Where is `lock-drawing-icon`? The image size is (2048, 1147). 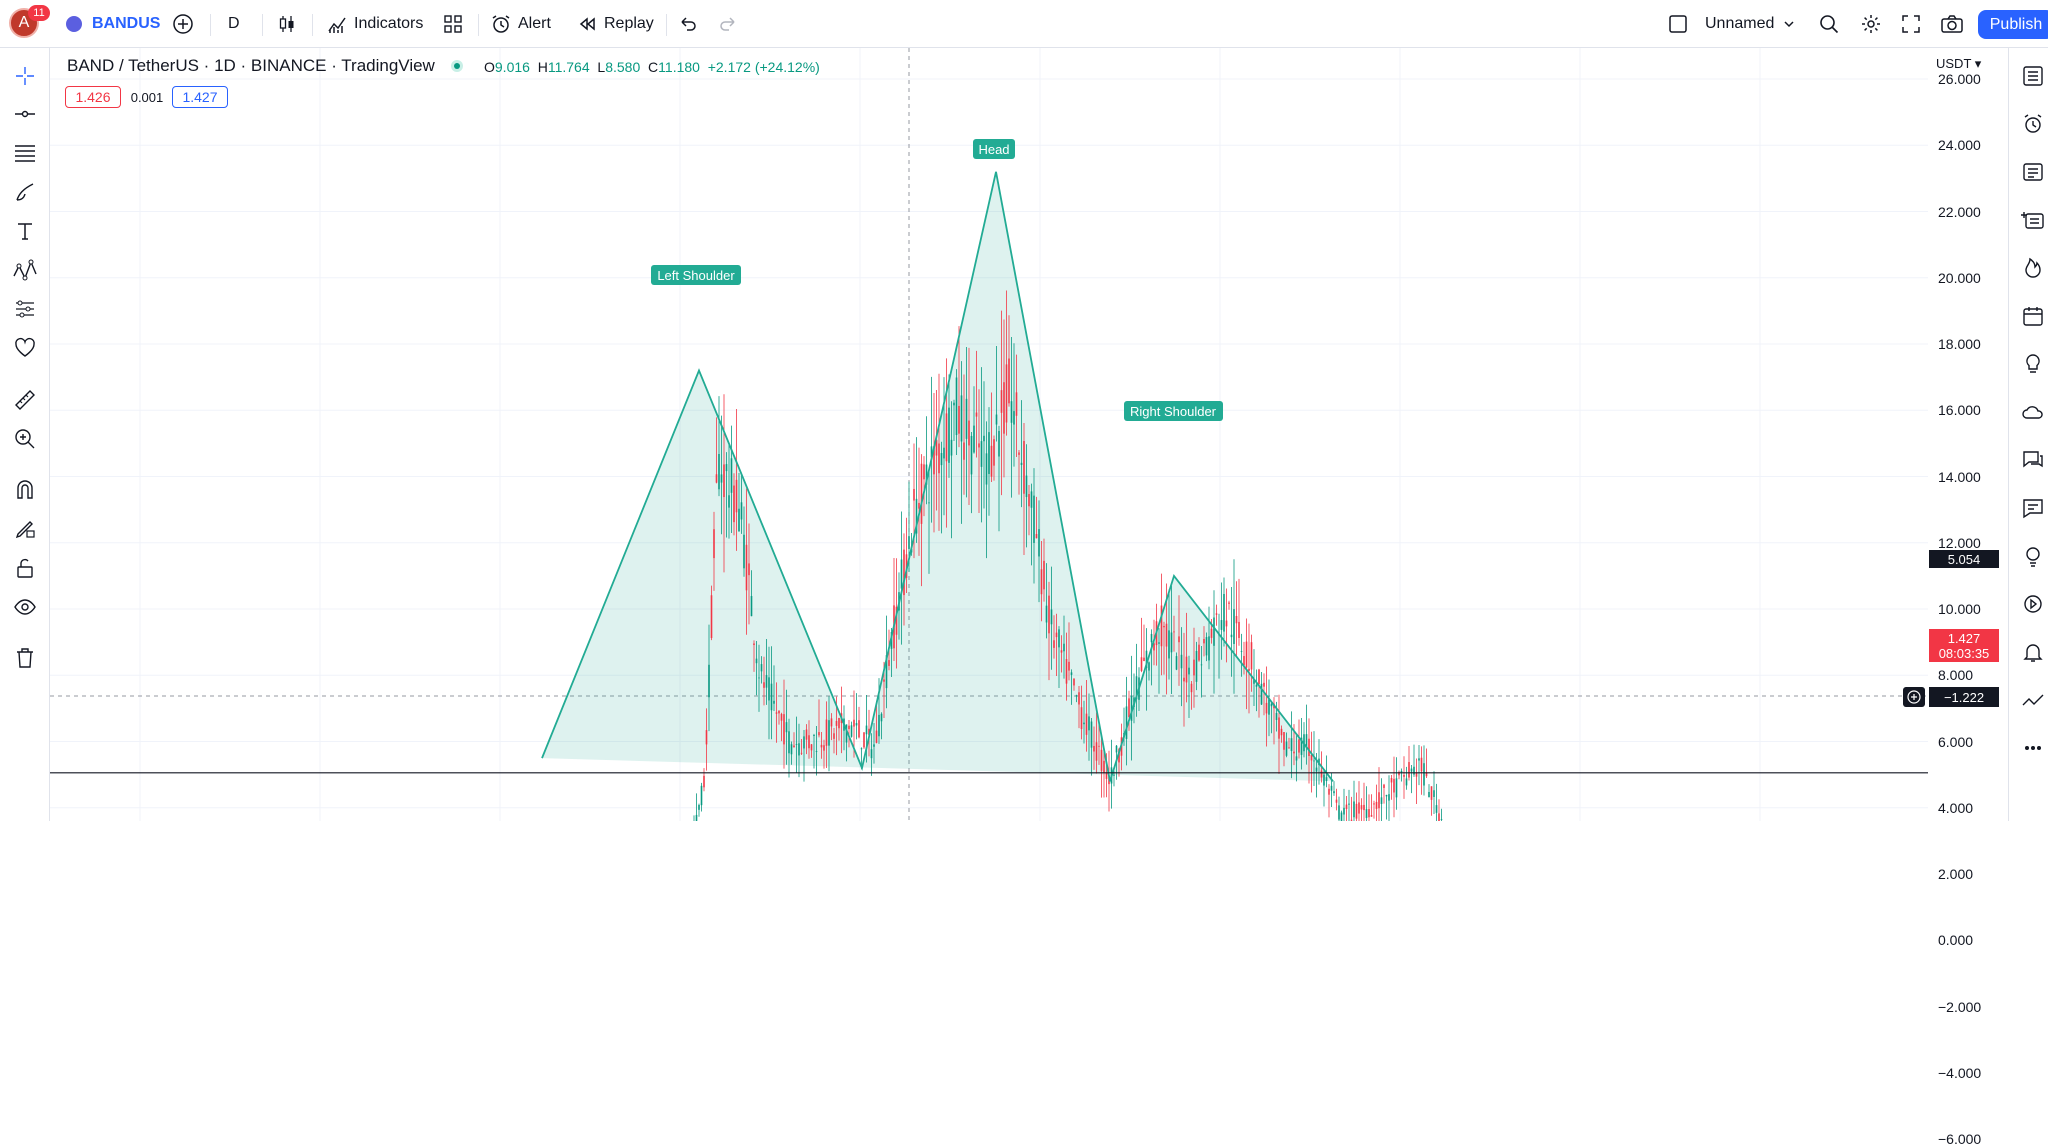
lock-drawing-icon is located at coordinates (25, 530).